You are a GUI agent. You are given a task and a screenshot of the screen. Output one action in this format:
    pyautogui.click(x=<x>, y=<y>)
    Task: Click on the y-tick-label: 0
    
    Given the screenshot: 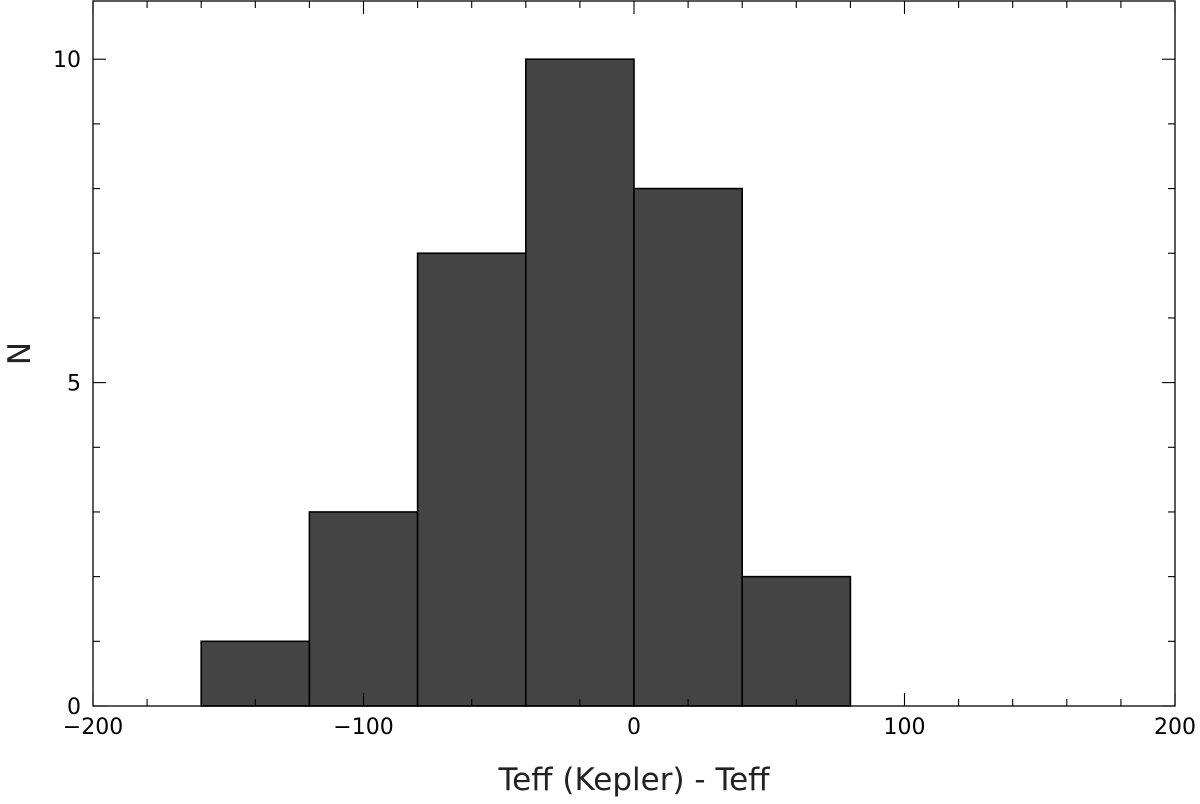 What is the action you would take?
    pyautogui.click(x=74, y=707)
    